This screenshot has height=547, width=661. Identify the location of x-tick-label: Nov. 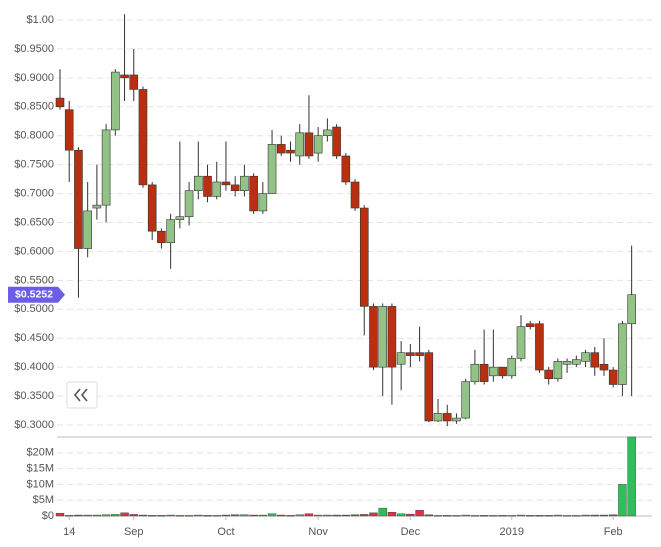
(318, 532).